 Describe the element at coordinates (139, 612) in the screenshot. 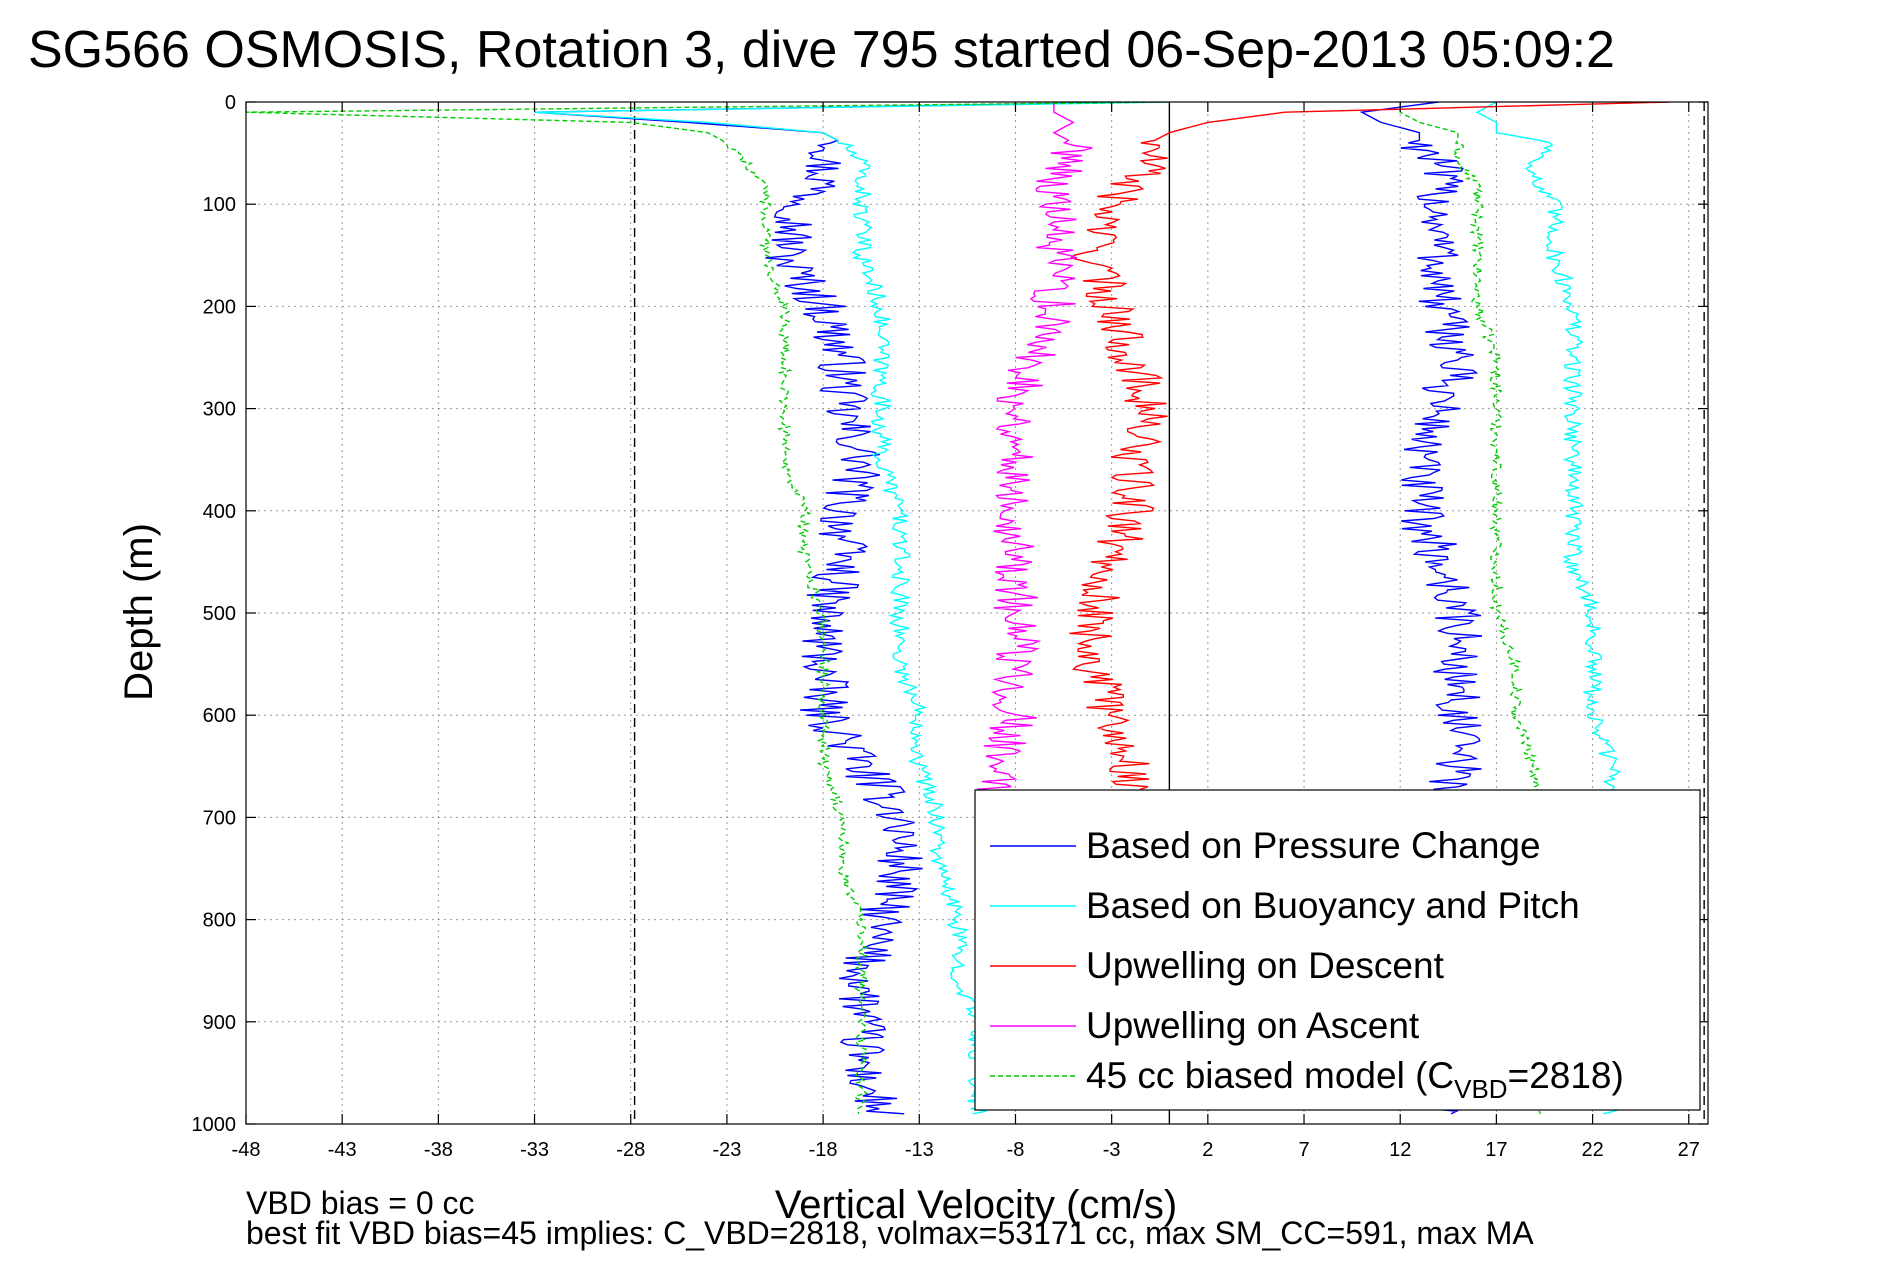

I see `y-axis-label: Depth (m)` at that location.